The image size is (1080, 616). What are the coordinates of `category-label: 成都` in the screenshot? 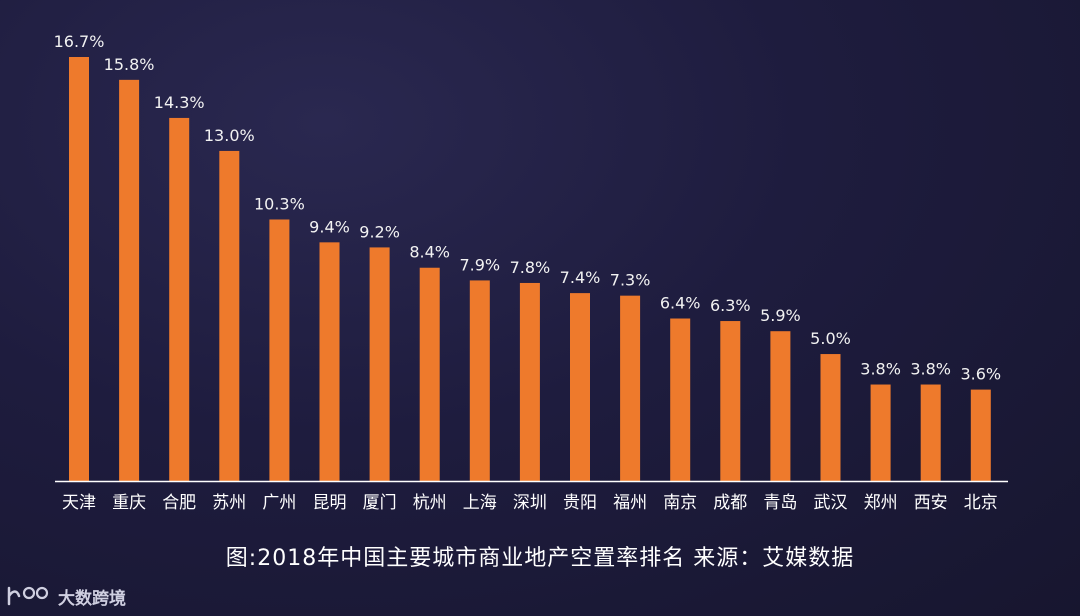 It's located at (730, 503).